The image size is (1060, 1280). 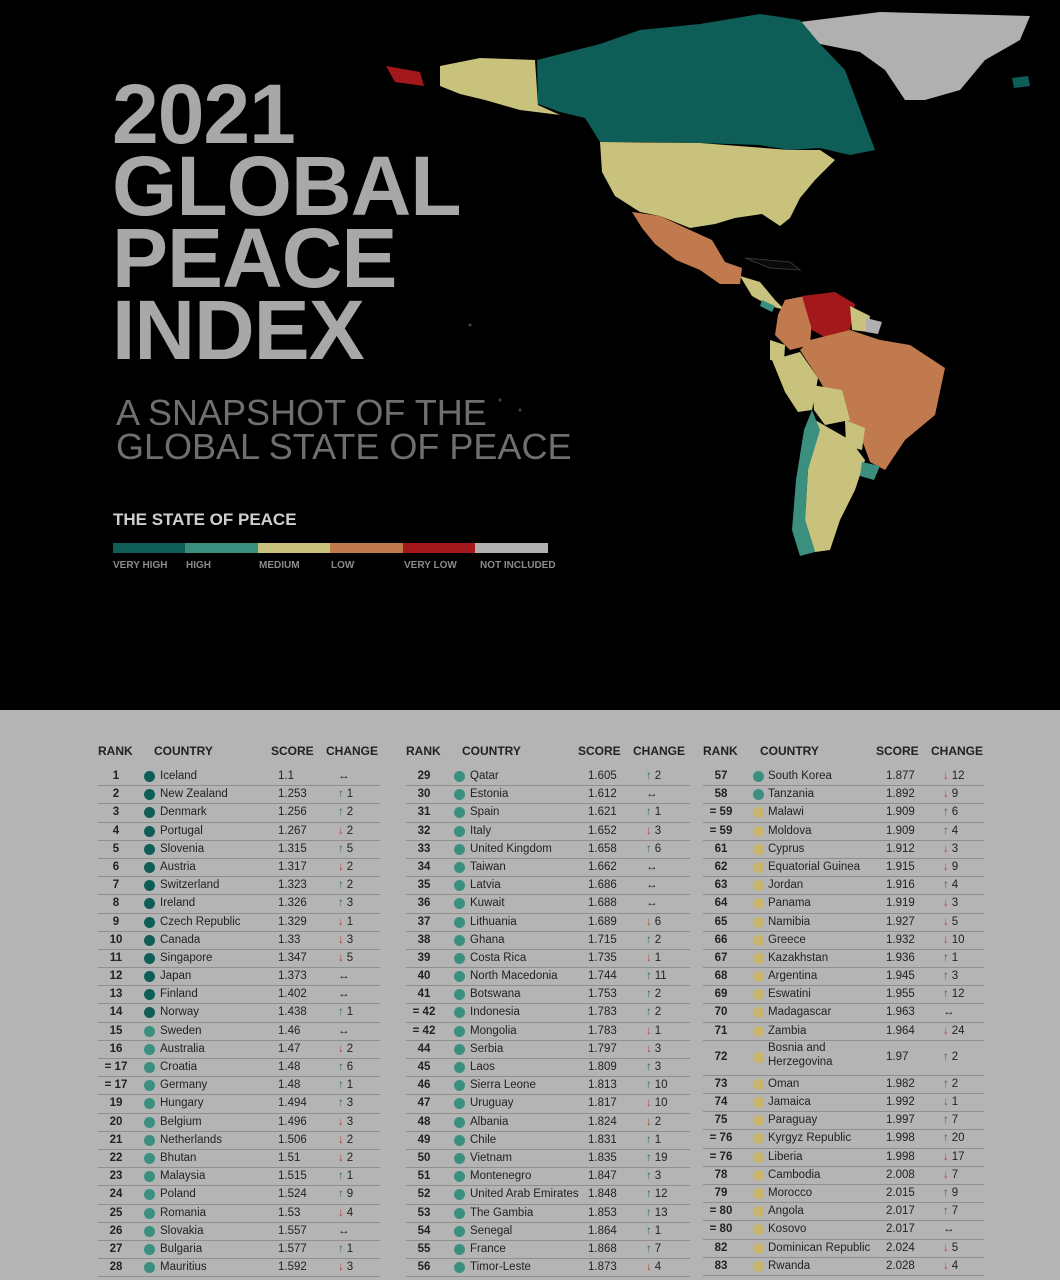 What do you see at coordinates (116, 776) in the screenshot?
I see `rank-cell: 1` at bounding box center [116, 776].